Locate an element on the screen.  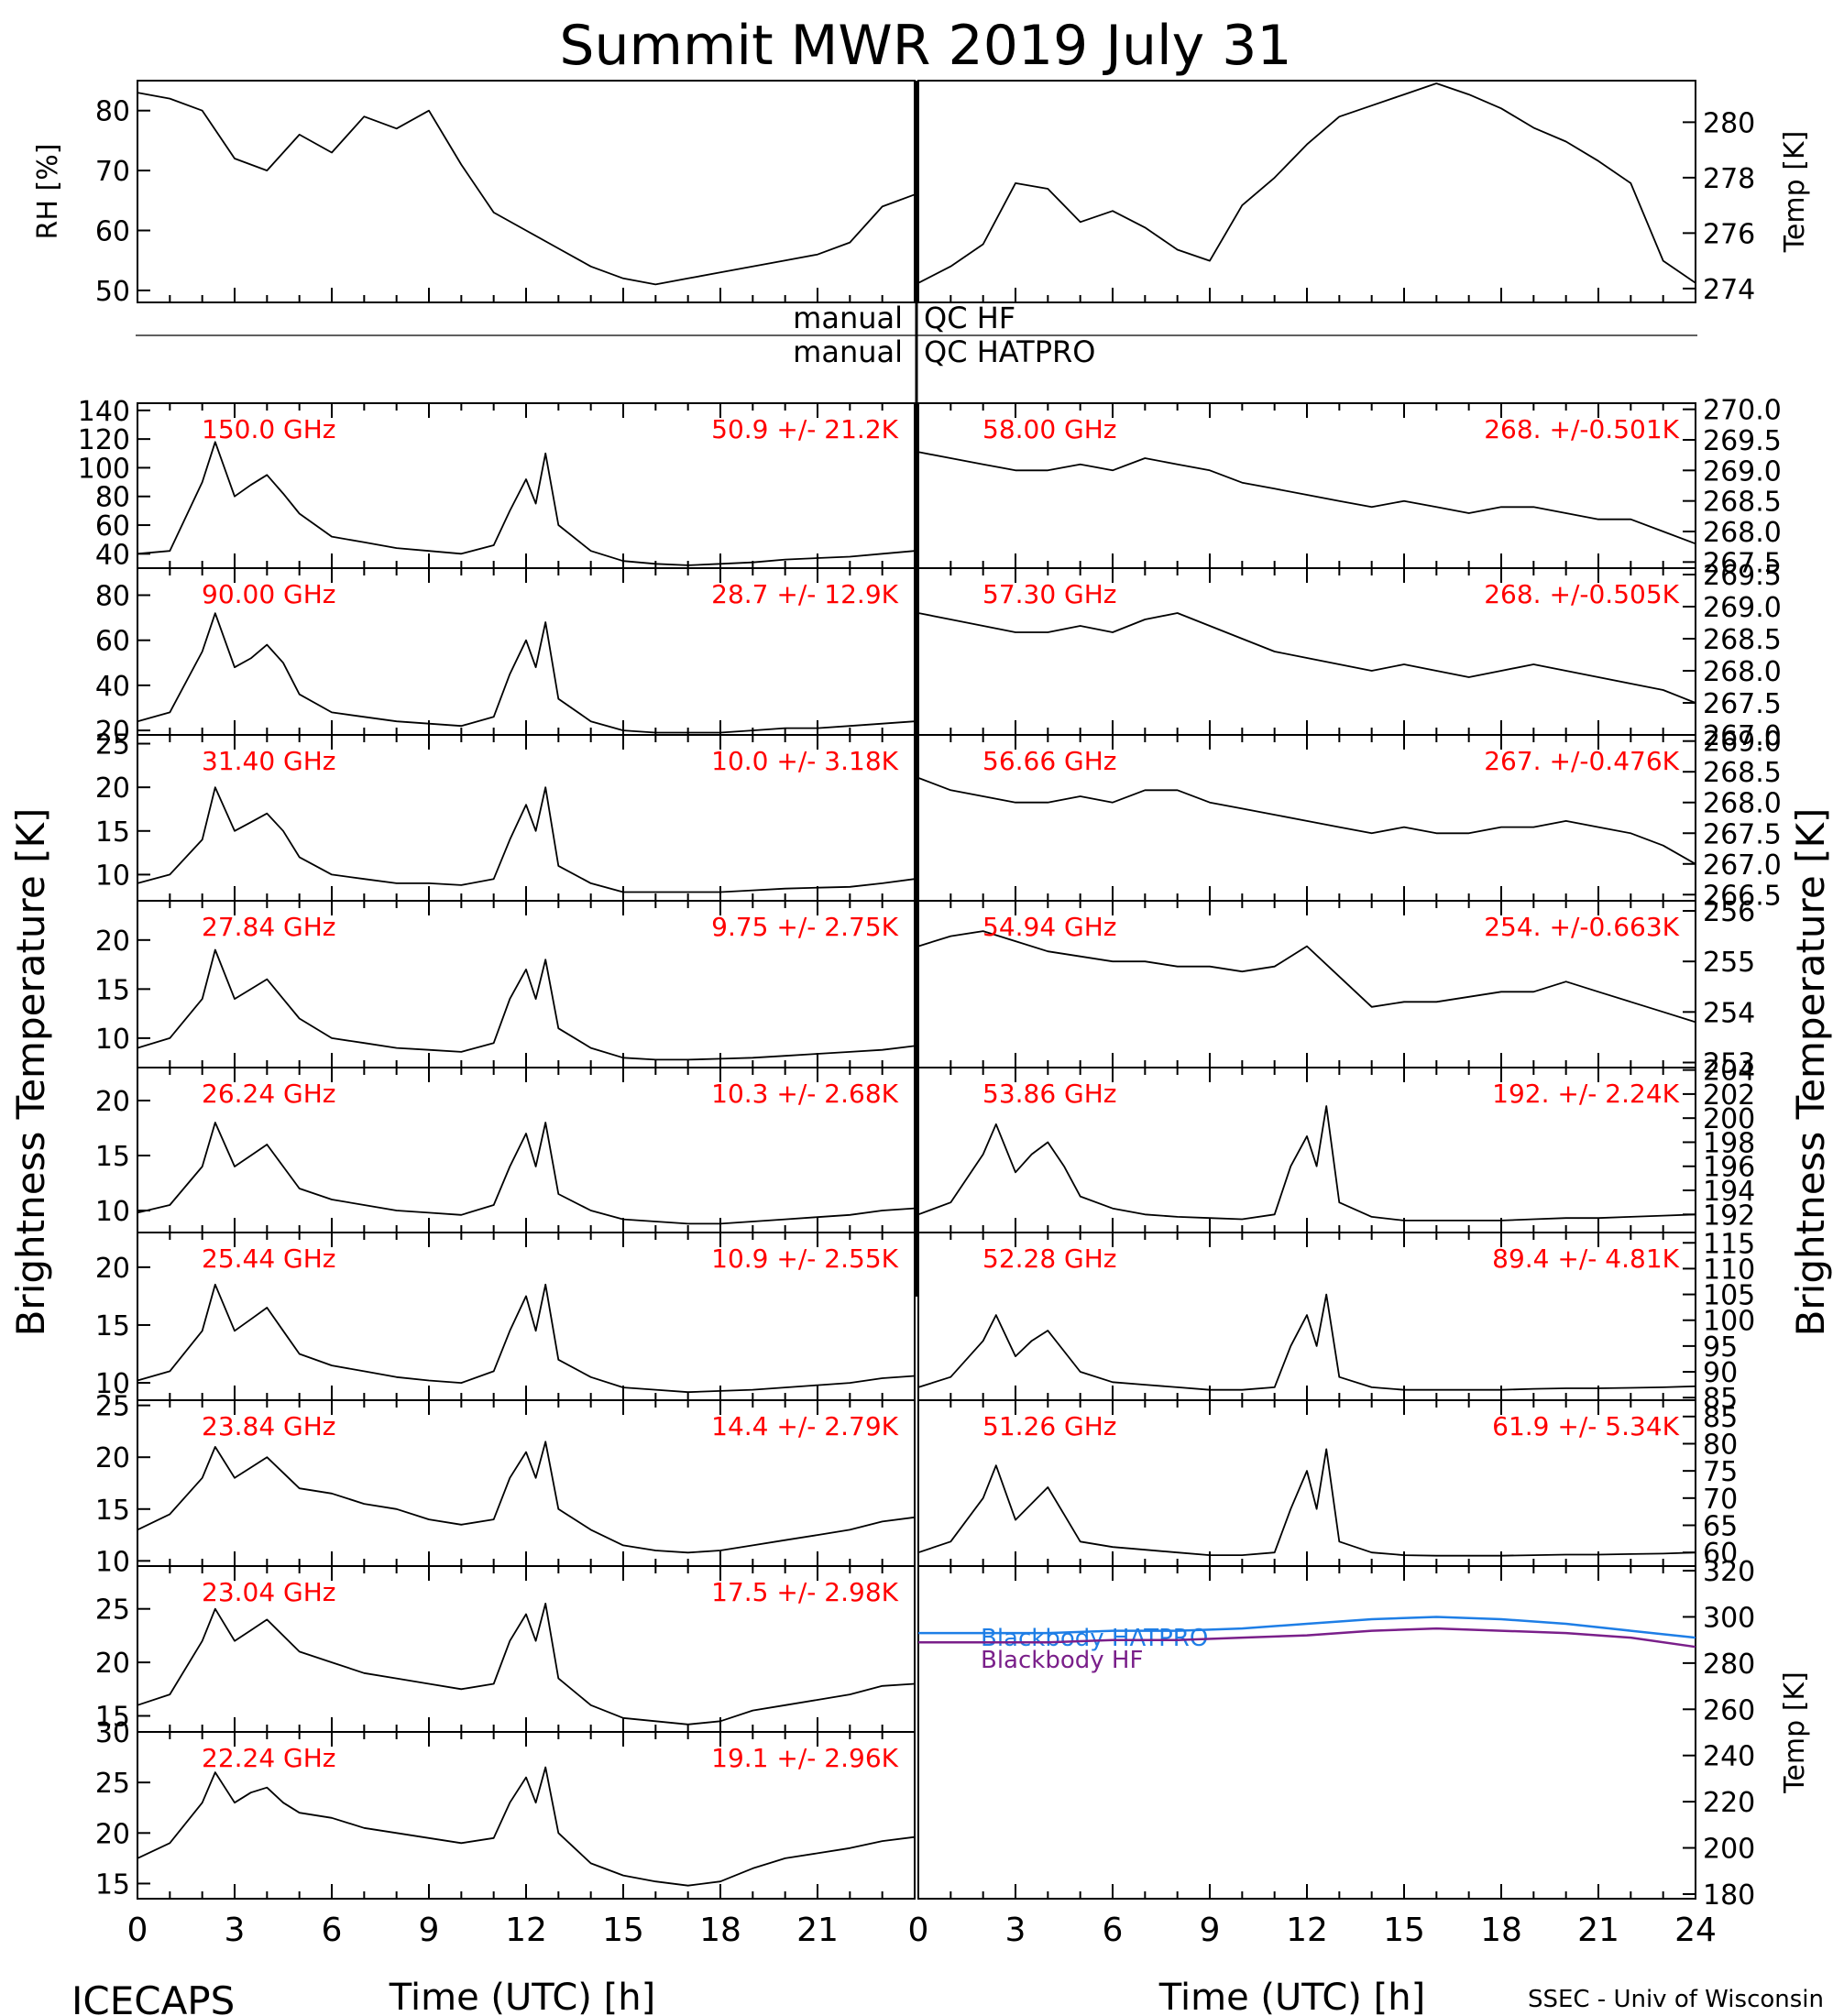
y-tick-label: 202 is located at coordinates (1729, 1095).